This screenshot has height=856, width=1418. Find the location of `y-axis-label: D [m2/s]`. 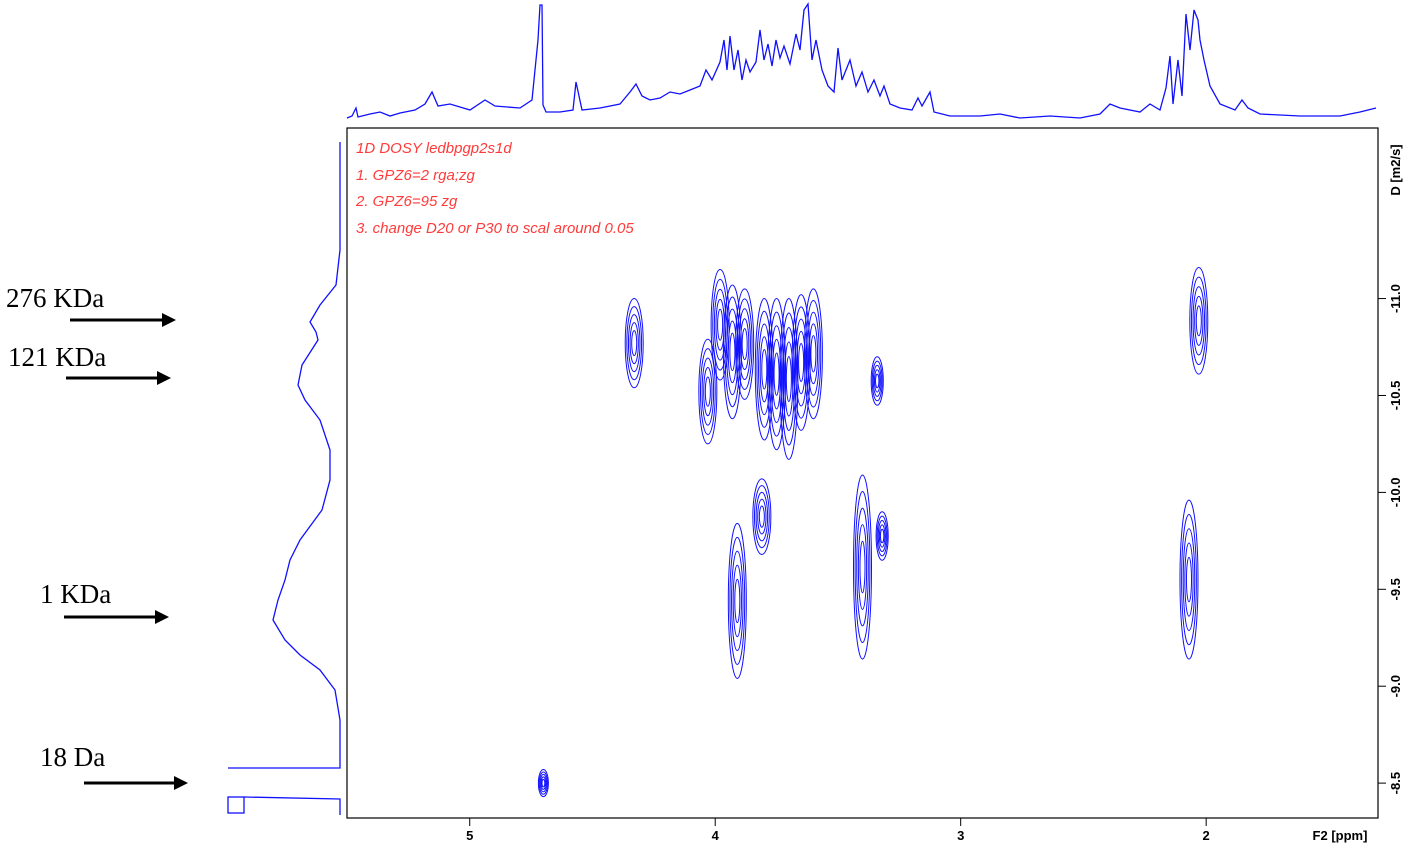

y-axis-label: D [m2/s] is located at coordinates (1395, 169).